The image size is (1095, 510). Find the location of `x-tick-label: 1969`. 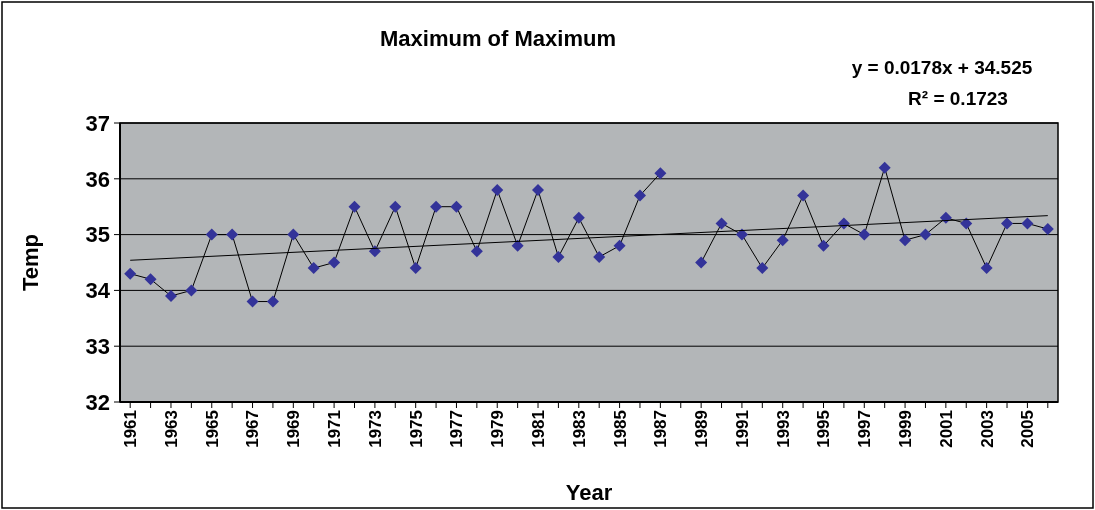

x-tick-label: 1969 is located at coordinates (294, 429).